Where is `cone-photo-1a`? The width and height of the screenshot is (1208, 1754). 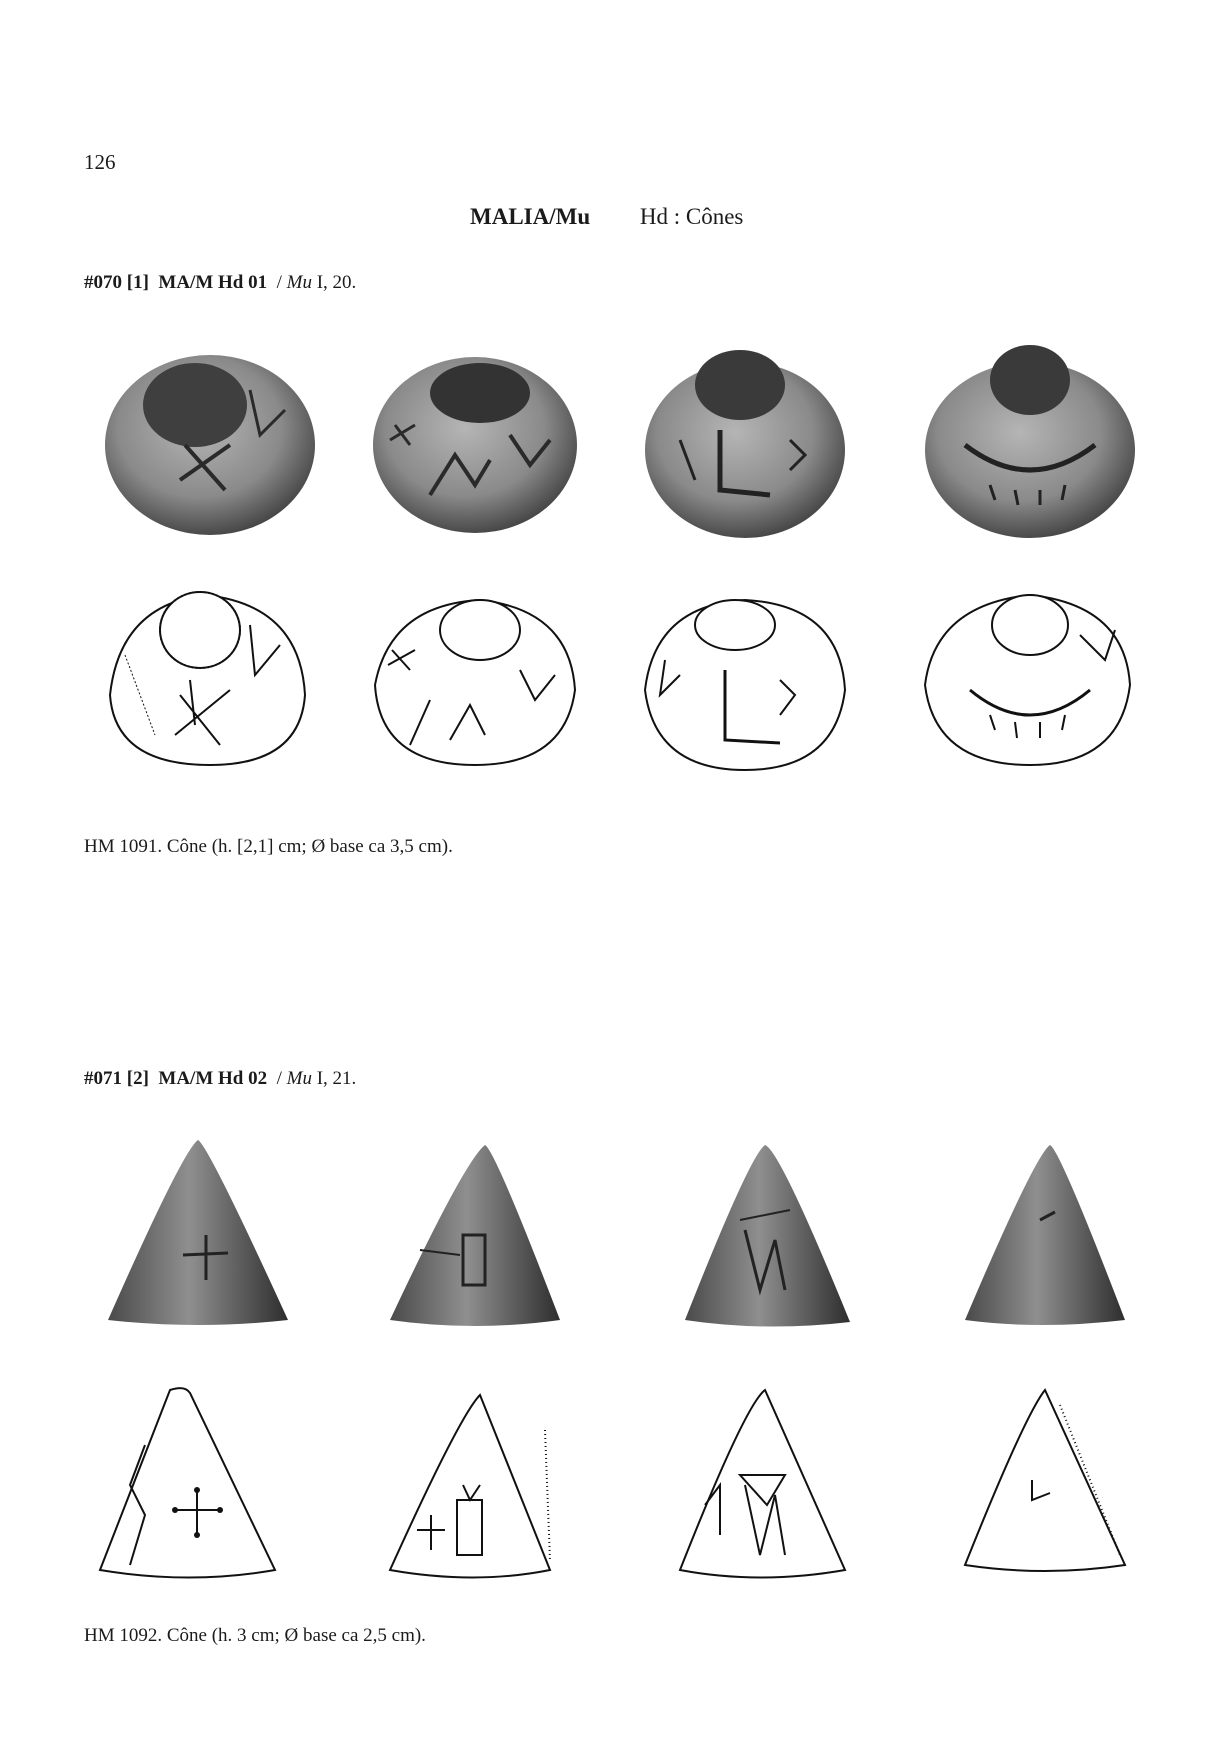 cone-photo-1a is located at coordinates (210, 445).